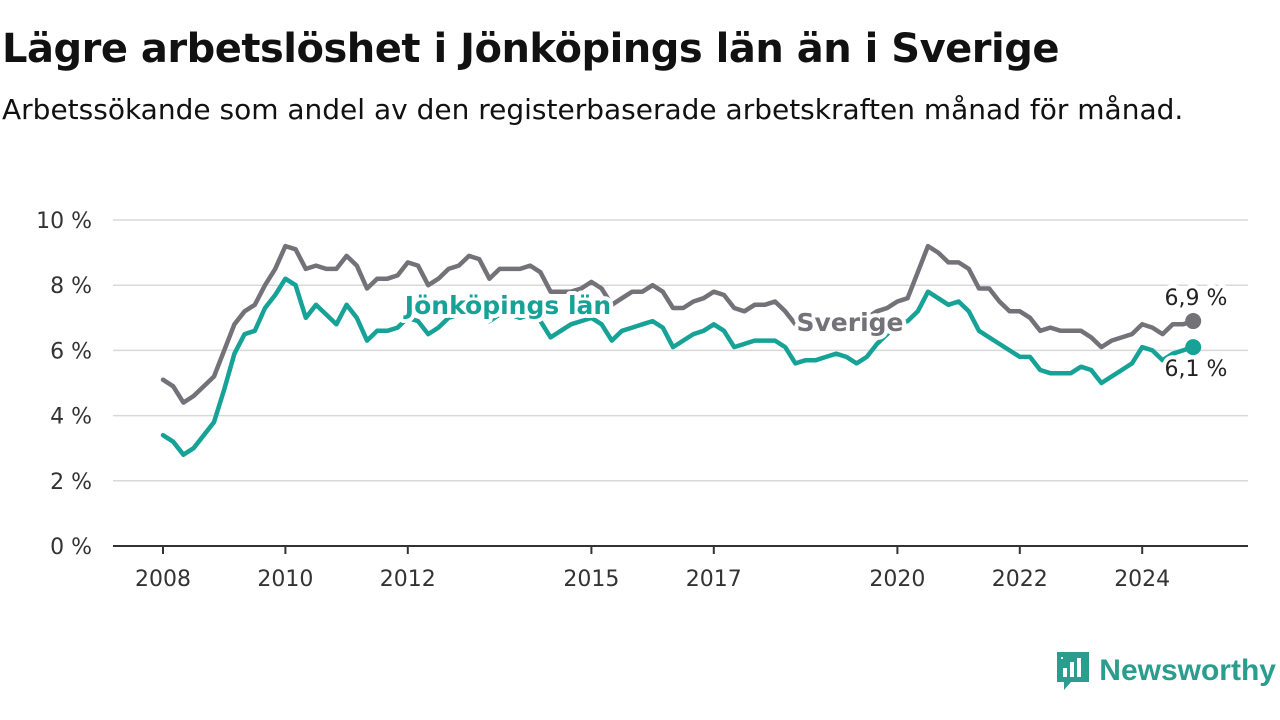 This screenshot has width=1280, height=720. I want to click on x-tick-label: 2015, so click(591, 579).